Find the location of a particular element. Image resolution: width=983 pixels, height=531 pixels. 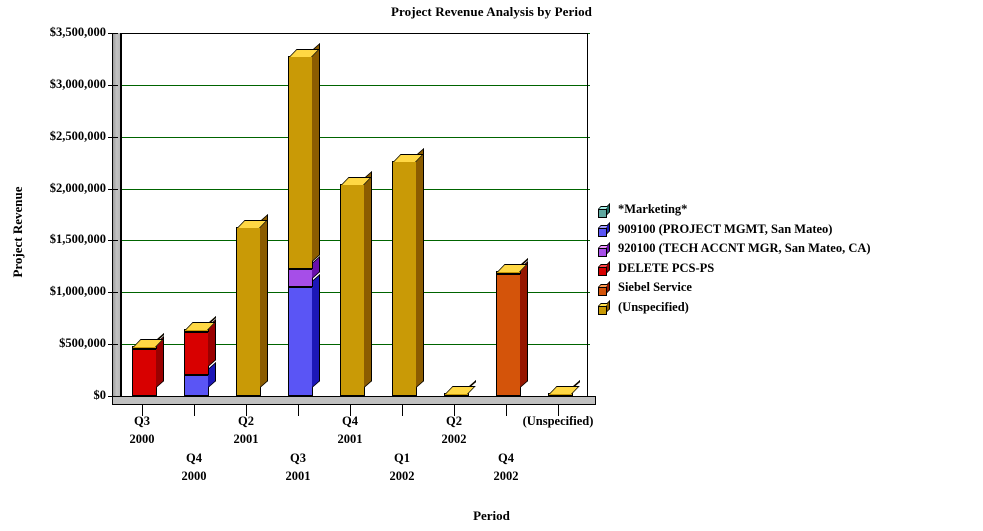

x-tick-label: Q2 2001 is located at coordinates (246, 430).